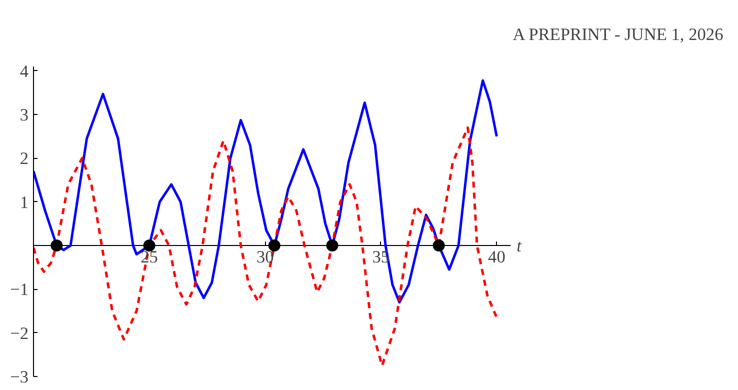 This screenshot has height=390, width=738. What do you see at coordinates (24, 202) in the screenshot?
I see `y-tick-label: 1` at bounding box center [24, 202].